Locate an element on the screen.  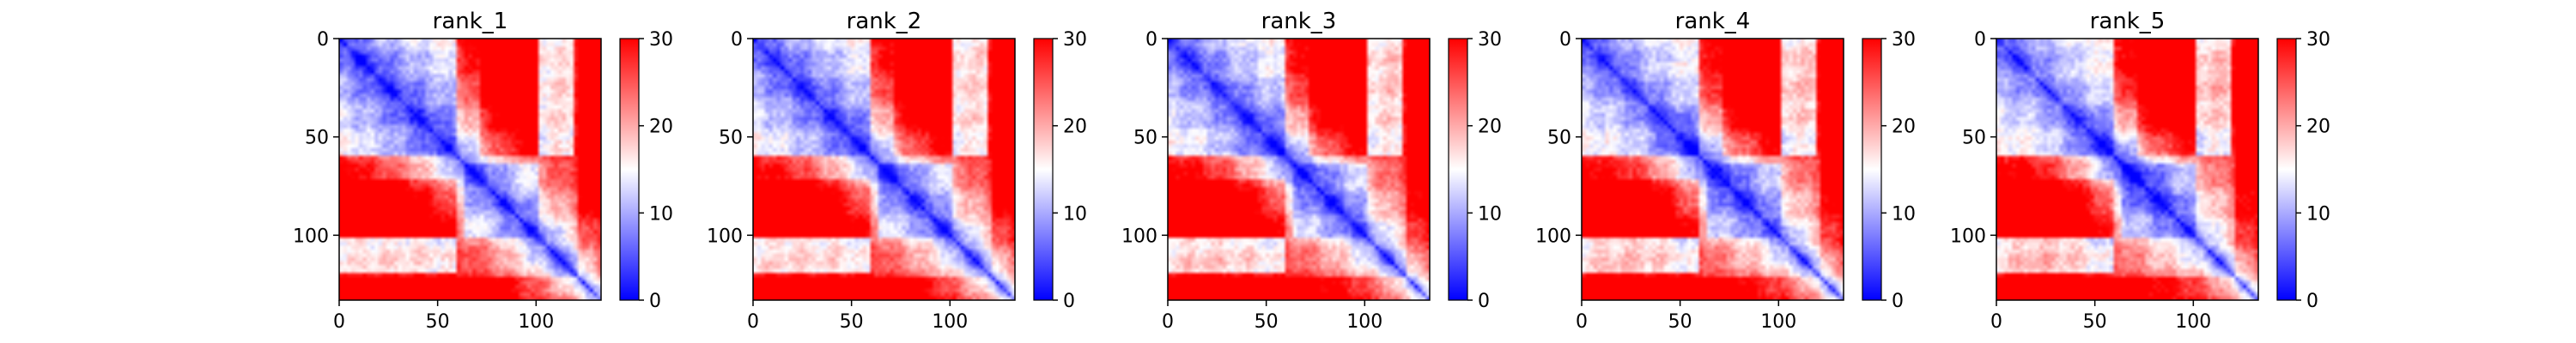
panel-title: rank_4 is located at coordinates (1713, 21).